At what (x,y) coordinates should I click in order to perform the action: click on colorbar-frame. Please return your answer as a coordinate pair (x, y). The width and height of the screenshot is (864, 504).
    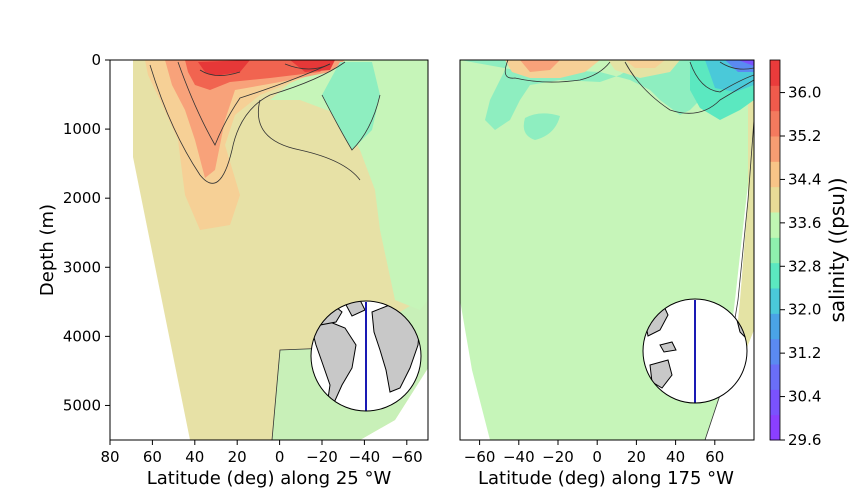
    Looking at the image, I should click on (775, 250).